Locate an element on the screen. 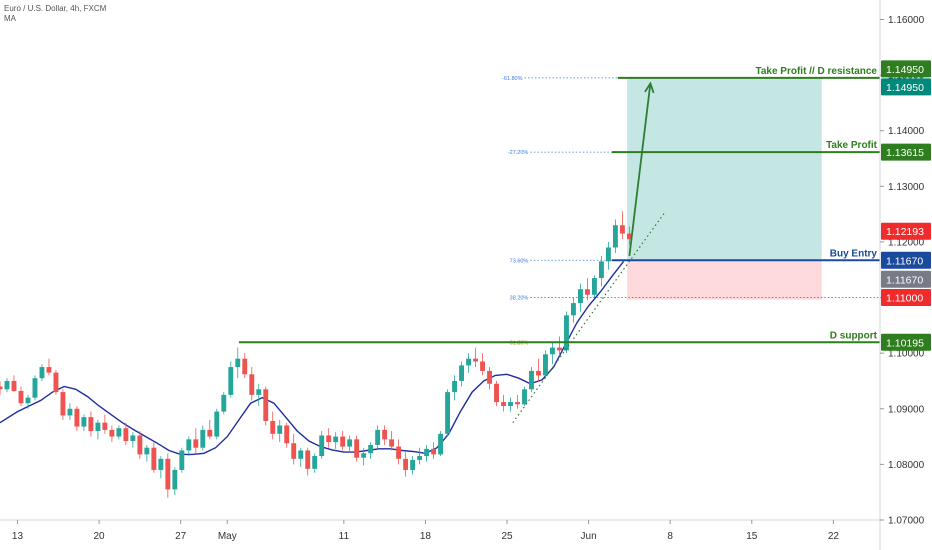 Image resolution: width=932 pixels, height=550 pixels. price-badge-label: 1.10195 is located at coordinates (905, 343).